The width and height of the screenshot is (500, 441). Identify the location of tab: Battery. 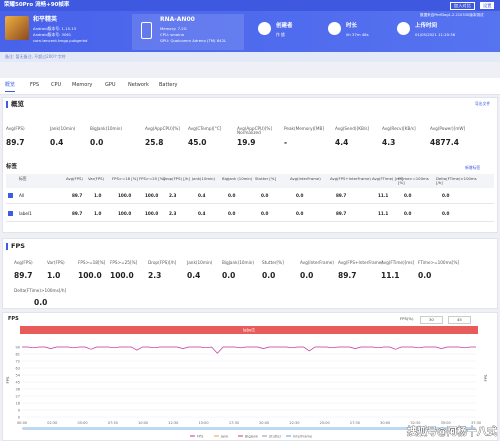
(168, 85).